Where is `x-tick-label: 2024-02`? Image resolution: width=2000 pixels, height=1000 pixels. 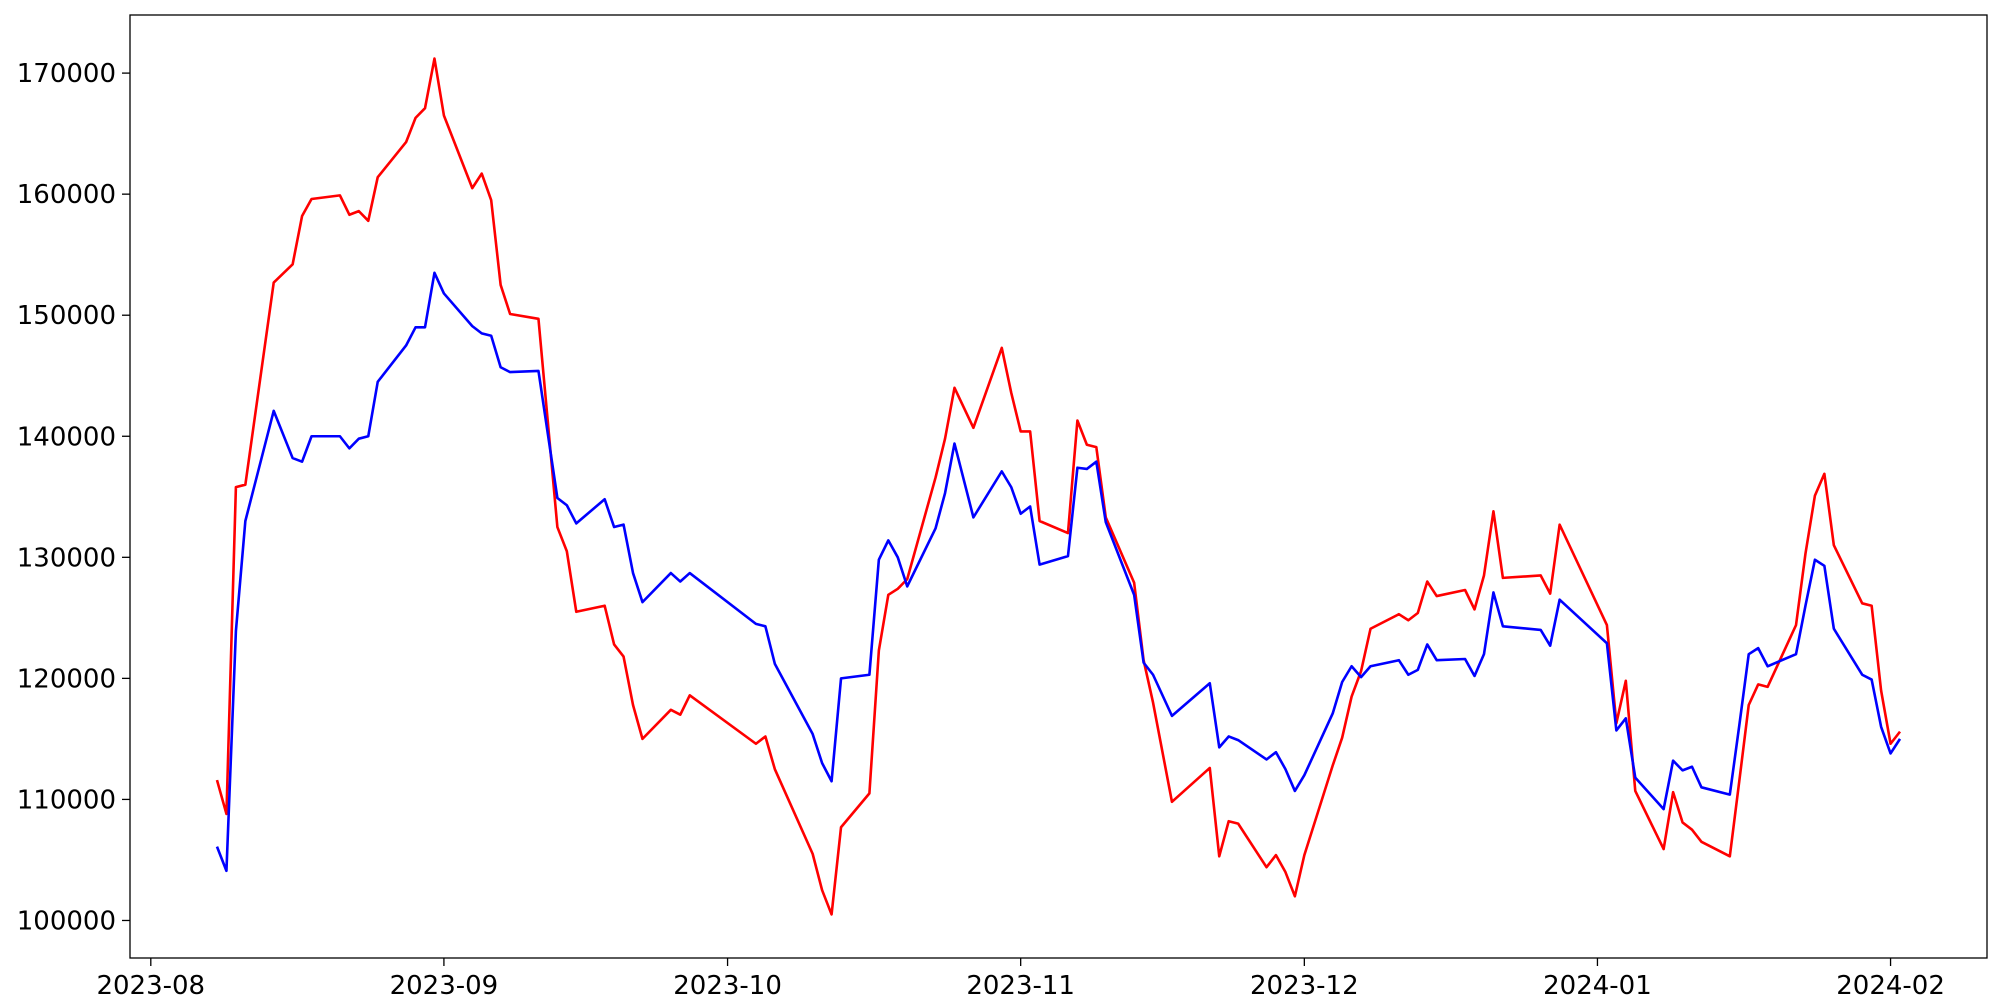
x-tick-label: 2024-02 is located at coordinates (1890, 985).